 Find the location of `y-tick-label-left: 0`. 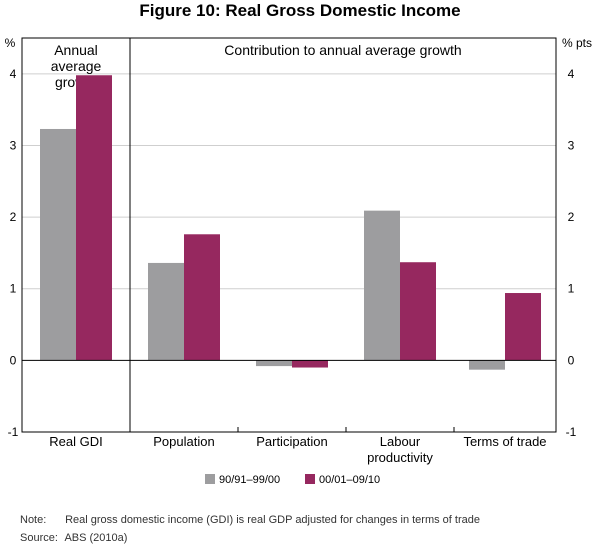

y-tick-label-left: 0 is located at coordinates (13, 360).